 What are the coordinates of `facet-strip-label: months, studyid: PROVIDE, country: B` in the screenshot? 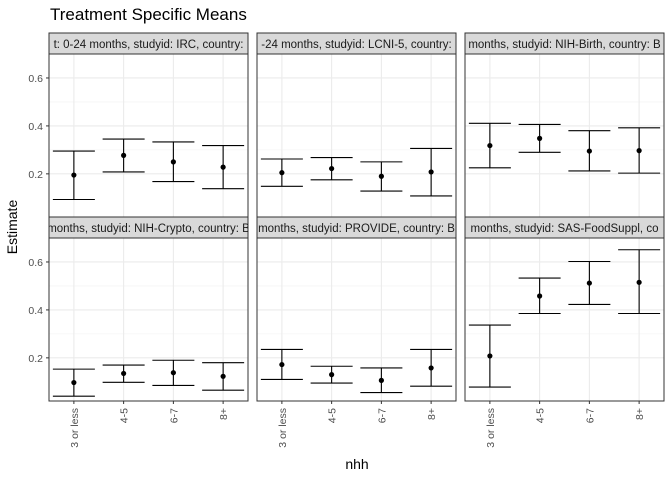 It's located at (356, 229).